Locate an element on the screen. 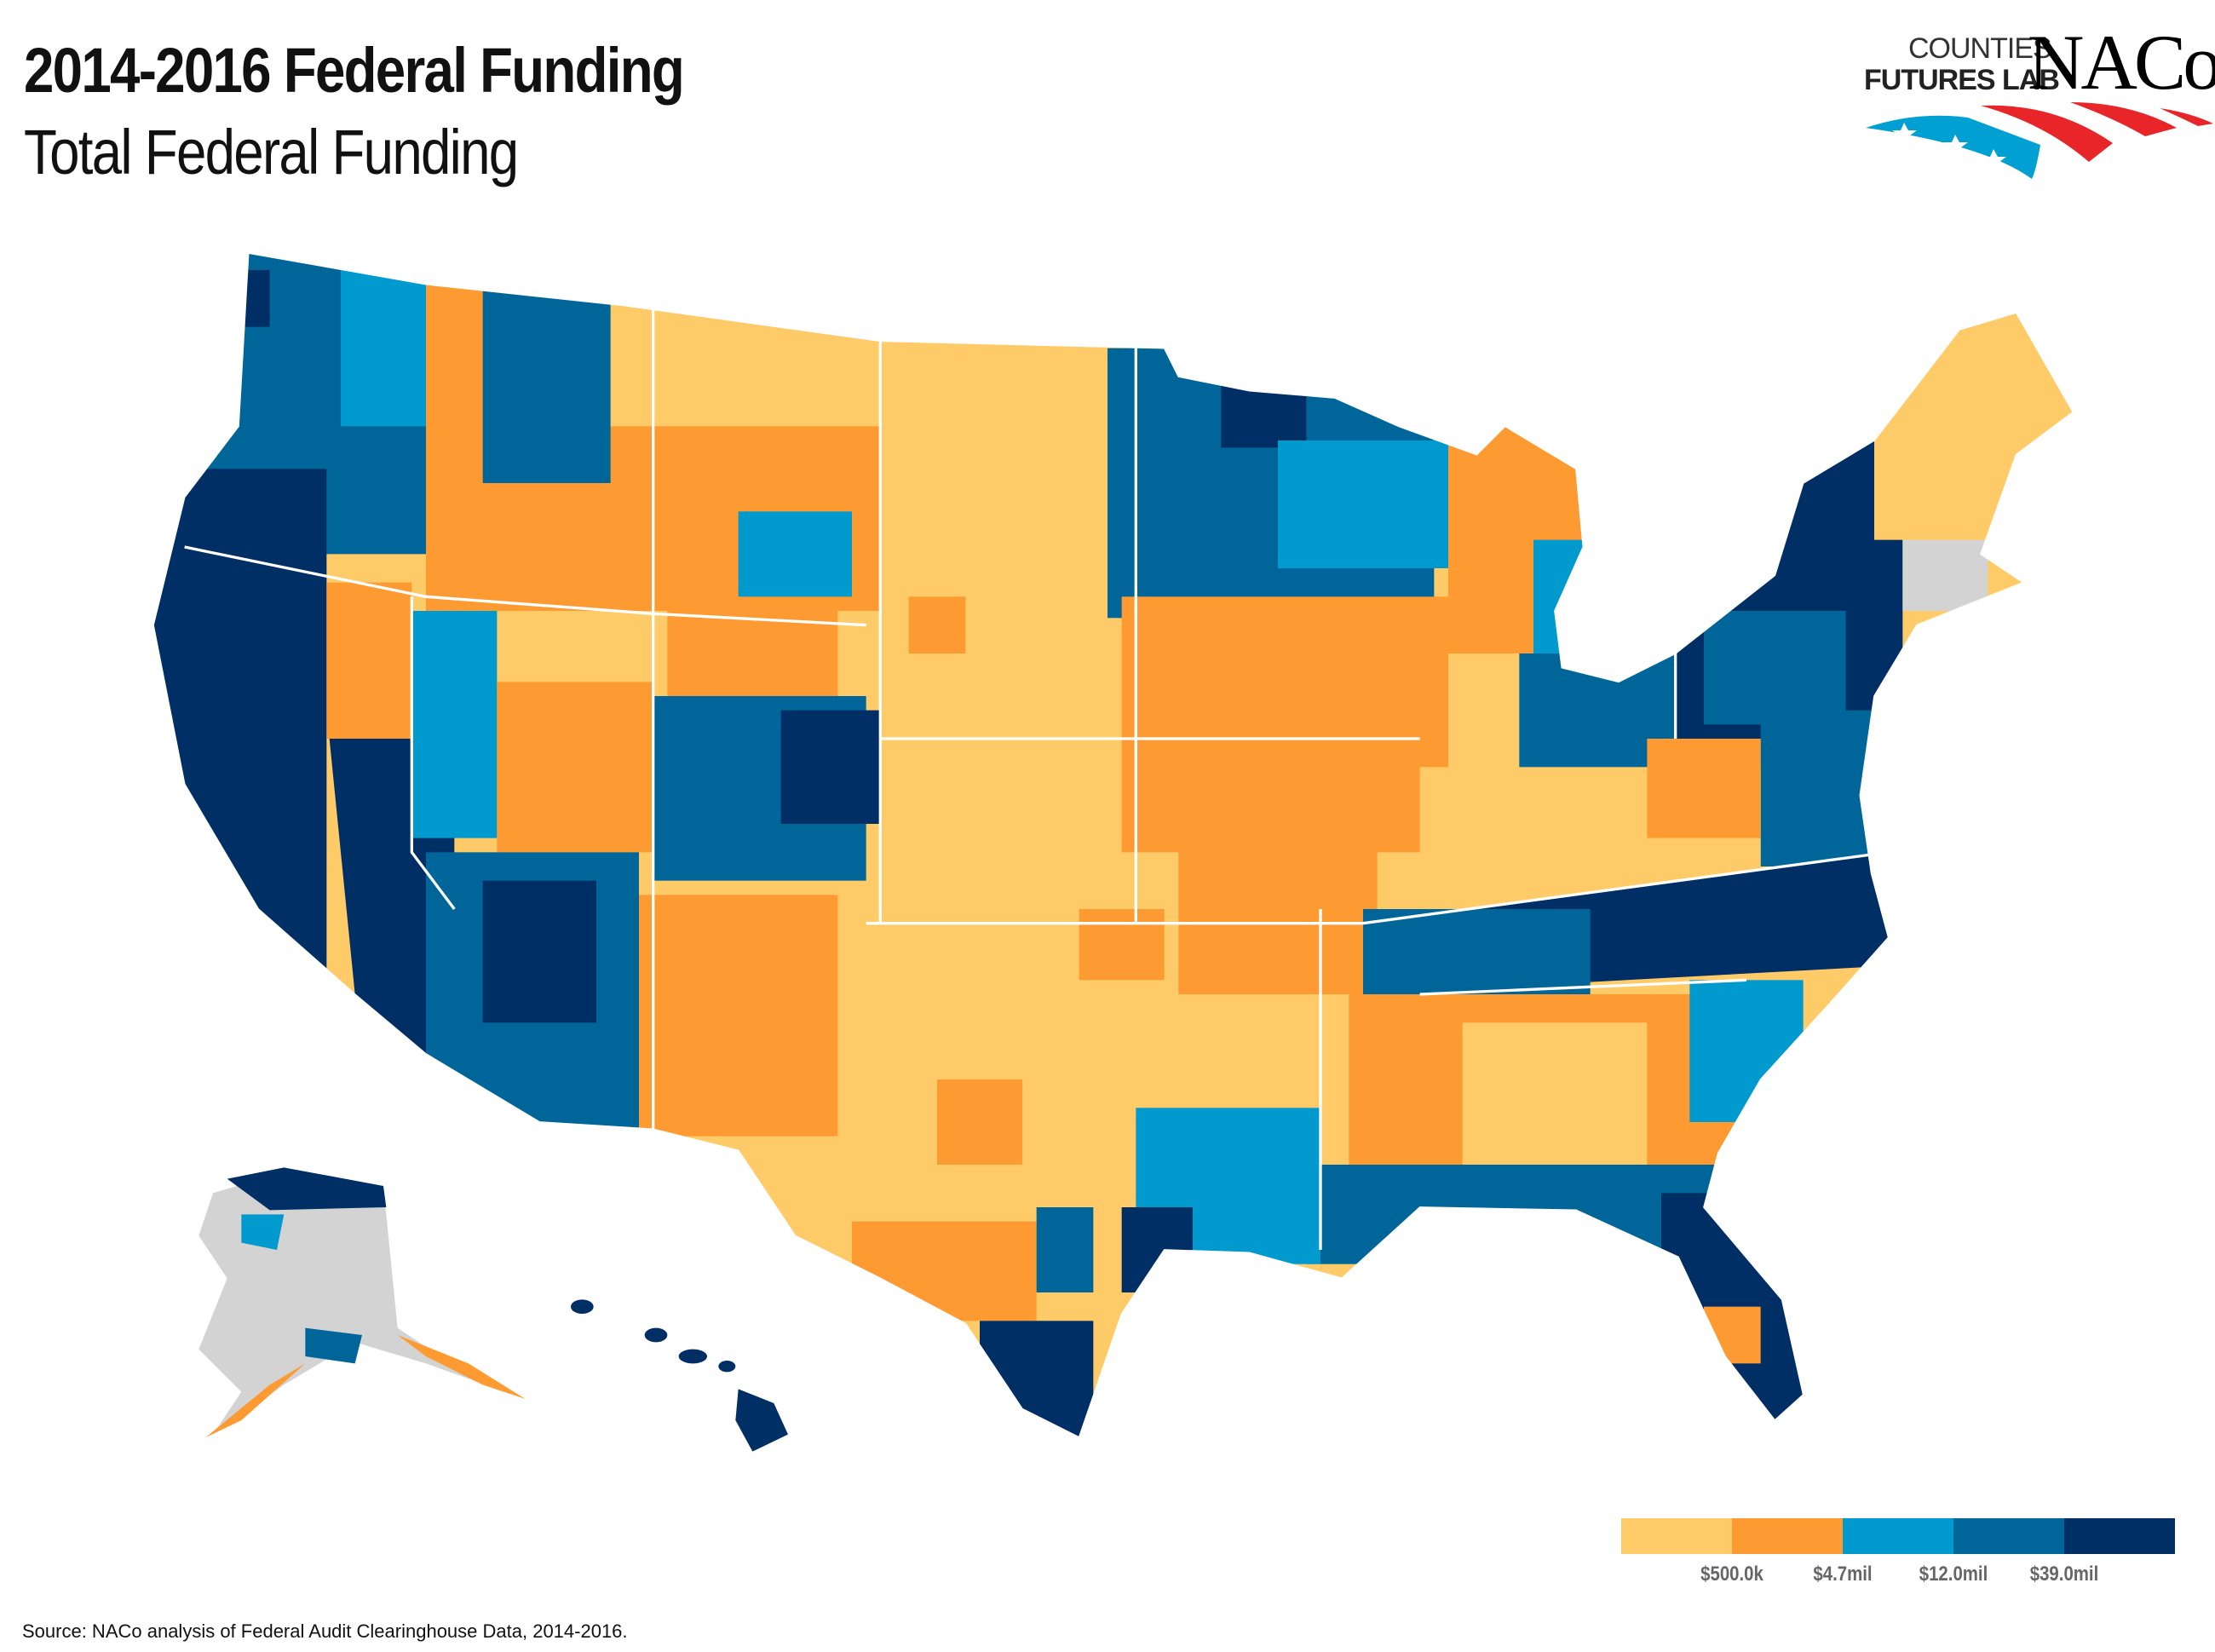 This screenshot has width=2215, height=1652. legend-labels: $500.0k $4.7mil $12.0mil $39.0mil is located at coordinates (1107, 1580).